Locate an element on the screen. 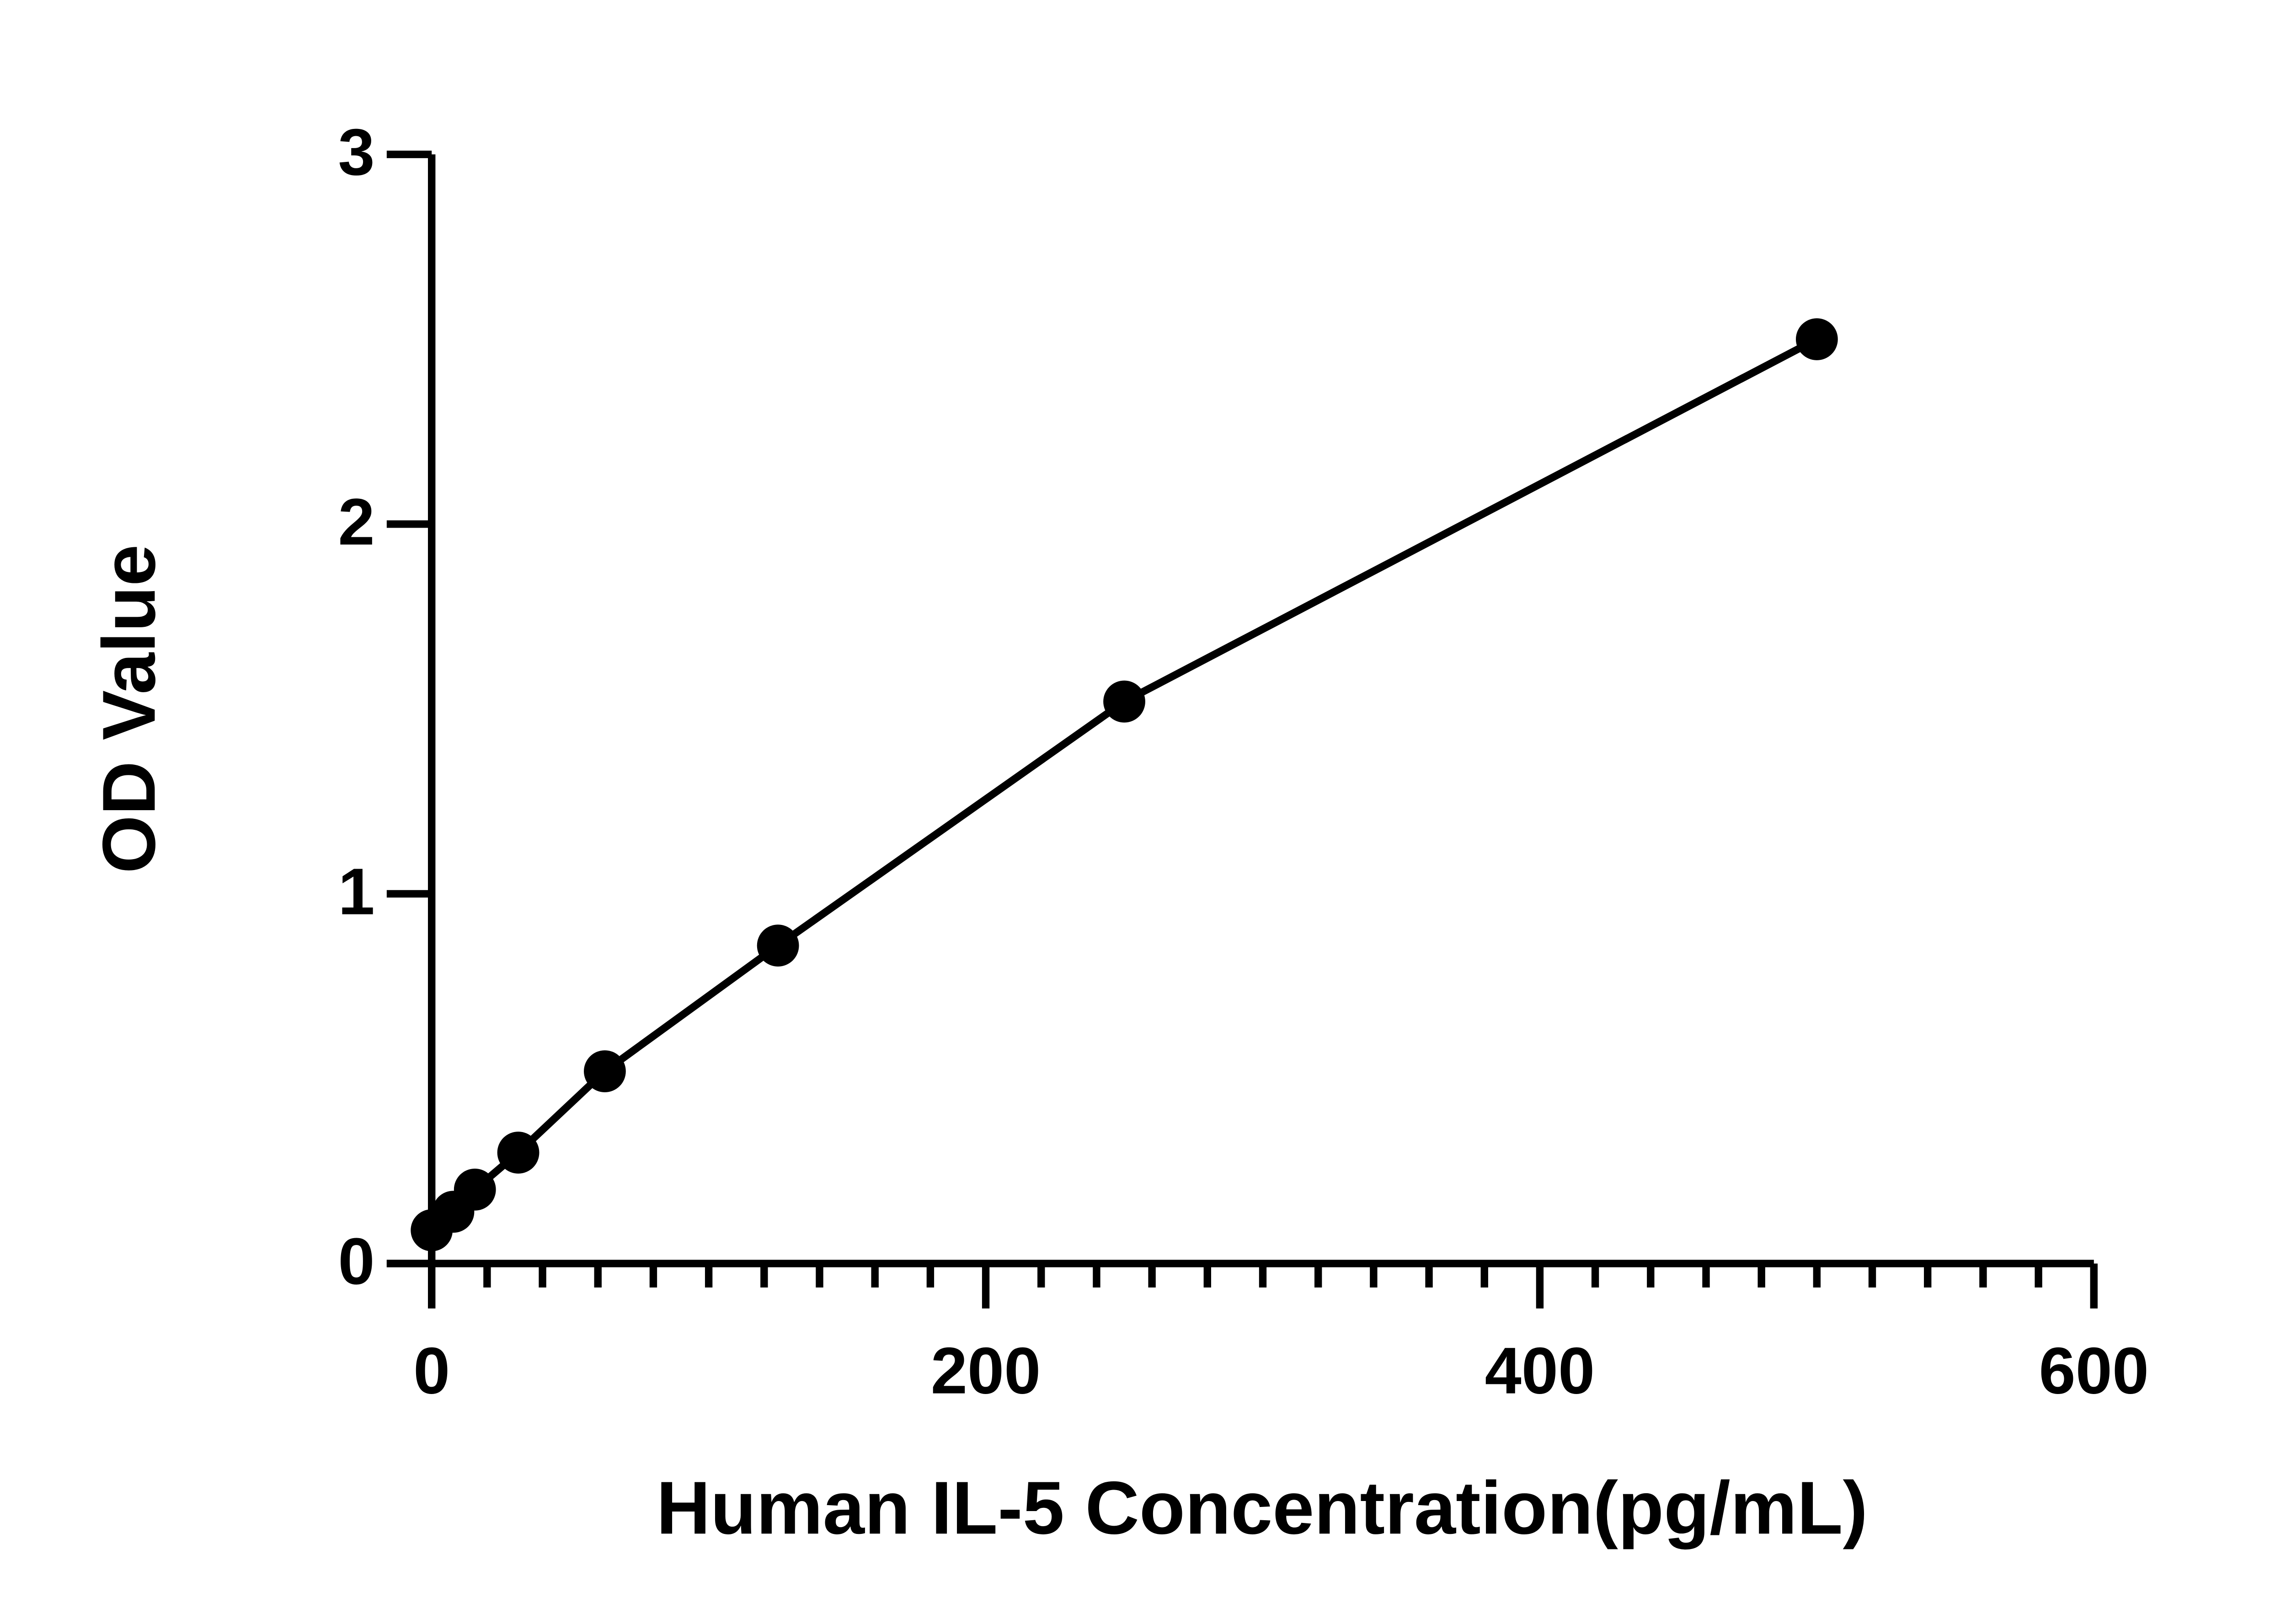 The image size is (2286, 1624). y-tick-label: 2 is located at coordinates (356, 522).